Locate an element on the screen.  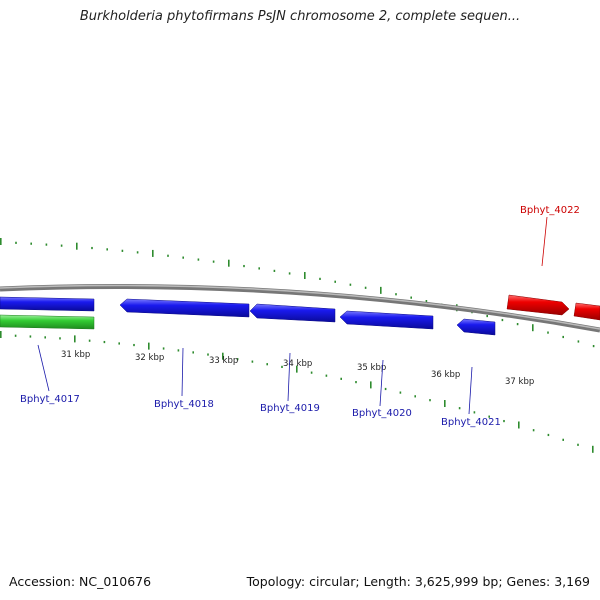
scale-label-34kbp: 34 kbp is located at coordinates (297, 364).